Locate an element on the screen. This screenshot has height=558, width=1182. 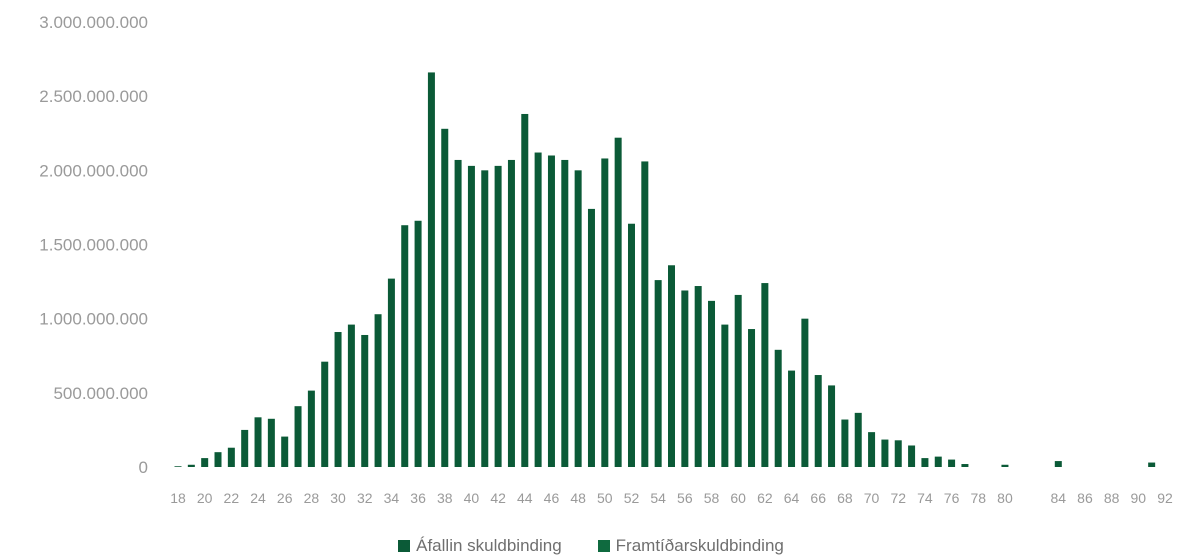
x-tick-label: 92 is located at coordinates (1165, 498).